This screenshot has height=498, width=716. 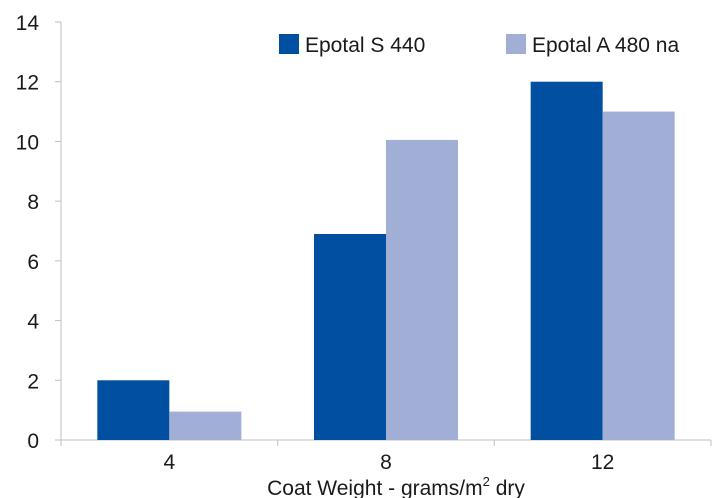 I want to click on y-tick-label: 8, so click(x=33, y=202).